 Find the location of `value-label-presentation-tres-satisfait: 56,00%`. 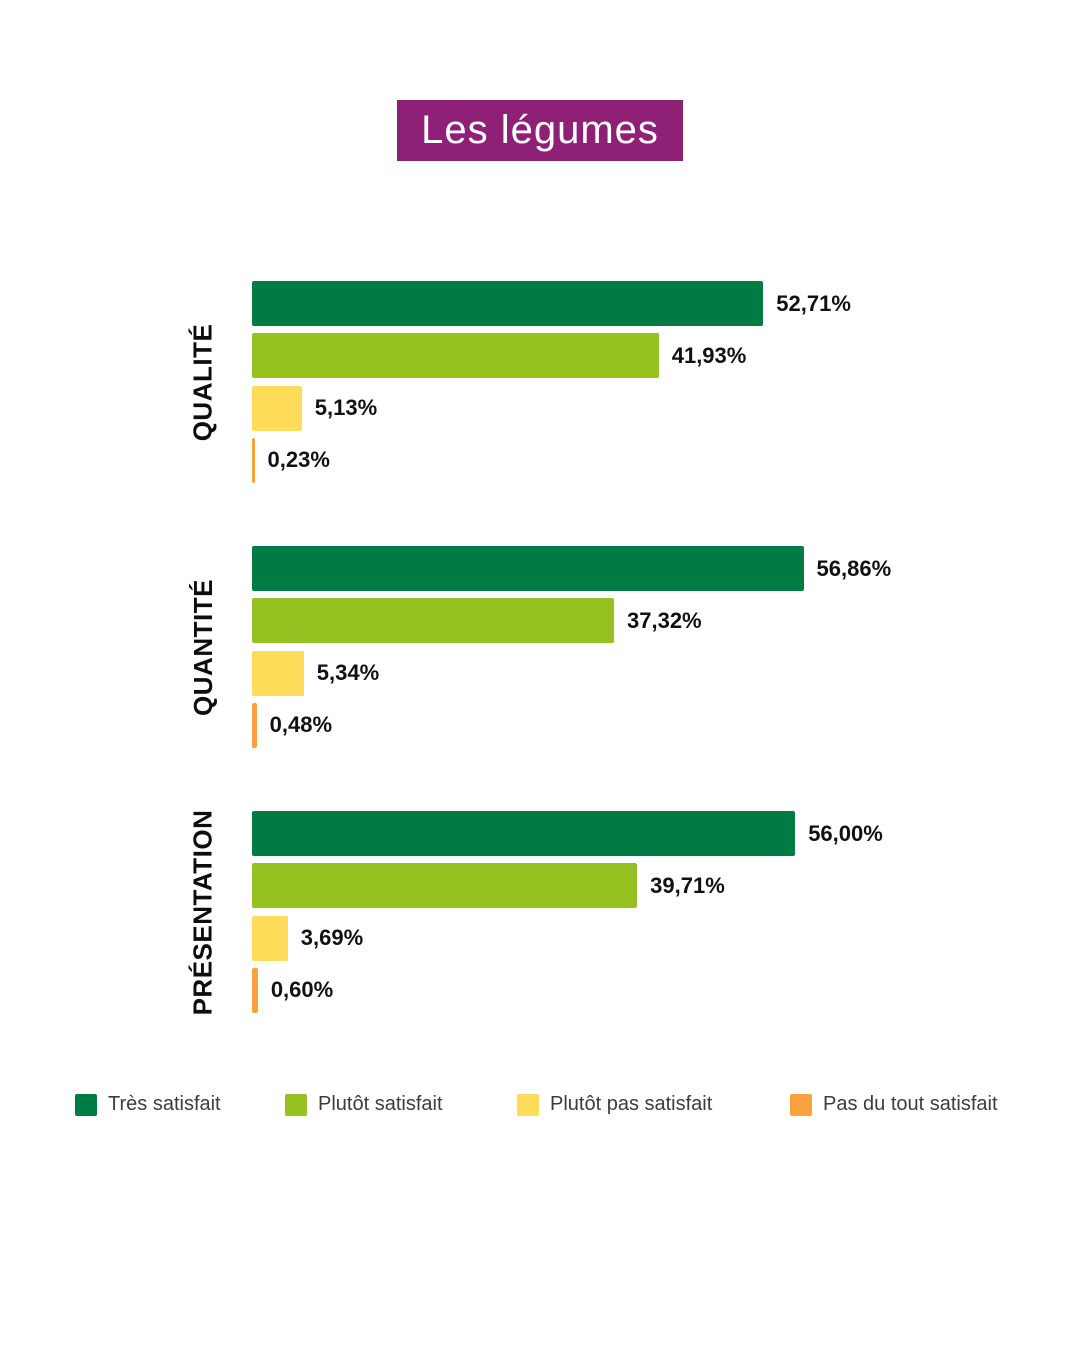

value-label-presentation-tres-satisfait: 56,00% is located at coordinates (845, 833).